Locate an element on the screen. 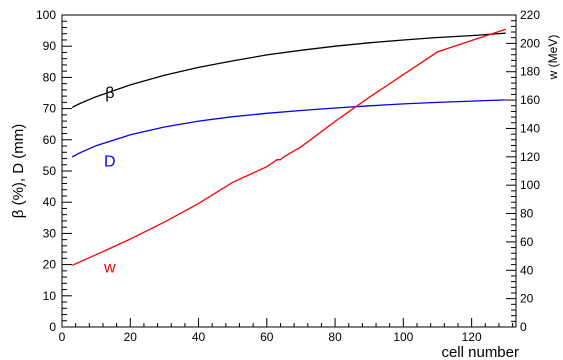 The height and width of the screenshot is (360, 563). y-right-tick-label: 200 is located at coordinates (530, 43).